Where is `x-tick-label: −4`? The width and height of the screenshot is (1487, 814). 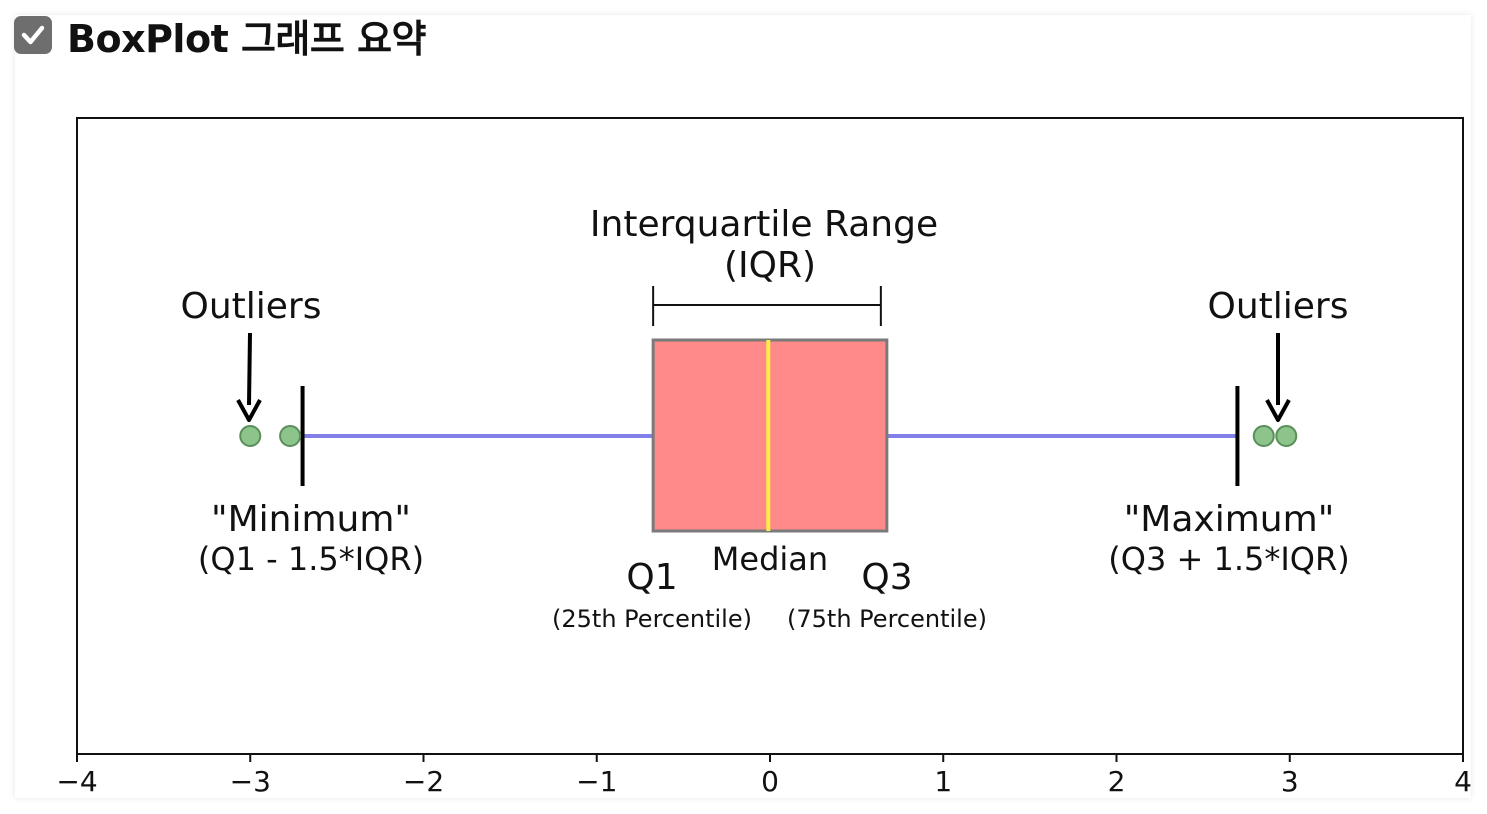
x-tick-label: −4 is located at coordinates (76, 781).